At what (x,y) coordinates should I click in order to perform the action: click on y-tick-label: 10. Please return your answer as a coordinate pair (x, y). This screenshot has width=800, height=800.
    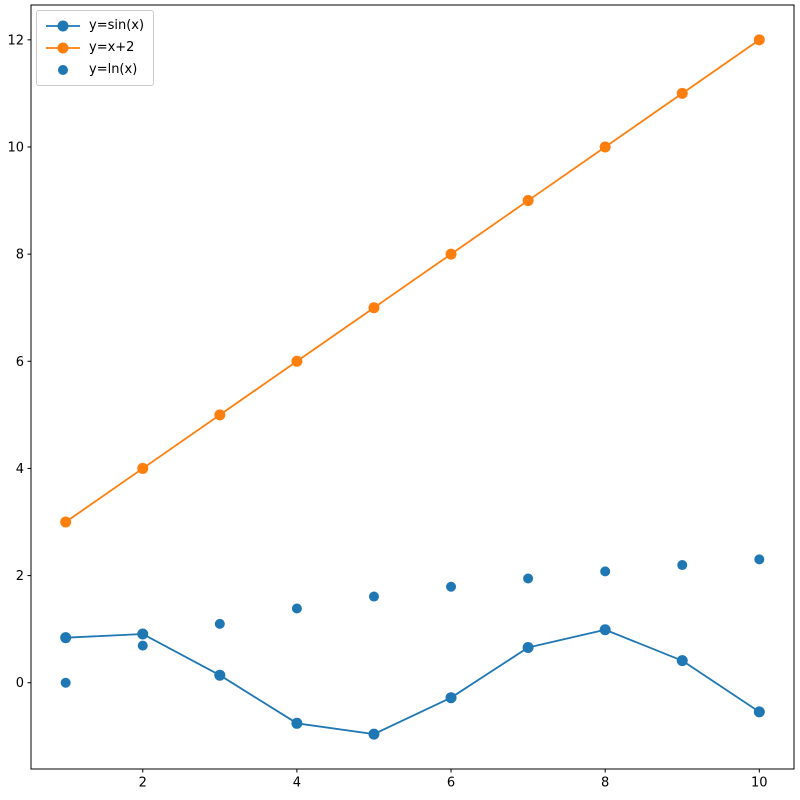
    Looking at the image, I should click on (15, 147).